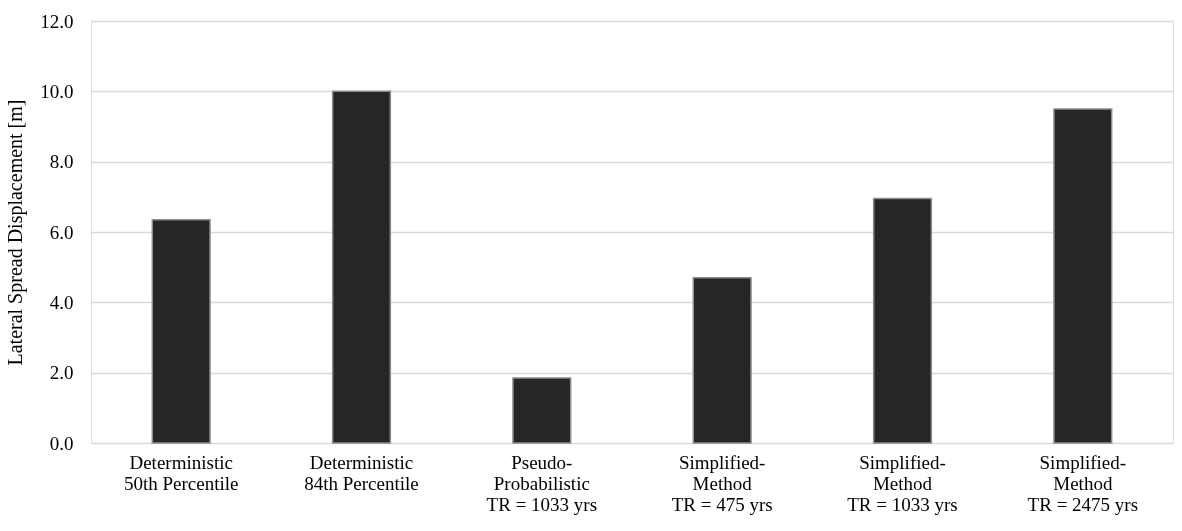 This screenshot has height=531, width=1182. What do you see at coordinates (1083, 483) in the screenshot?
I see `x-tick-label: Simplified- Method TR = 2475 yrs` at bounding box center [1083, 483].